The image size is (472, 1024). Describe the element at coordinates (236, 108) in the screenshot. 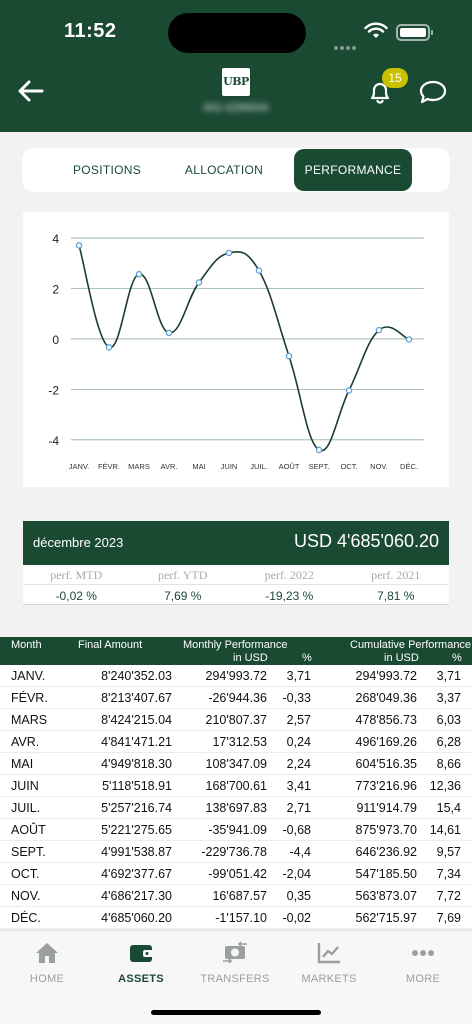

I see `account-id: 001-0290034` at that location.